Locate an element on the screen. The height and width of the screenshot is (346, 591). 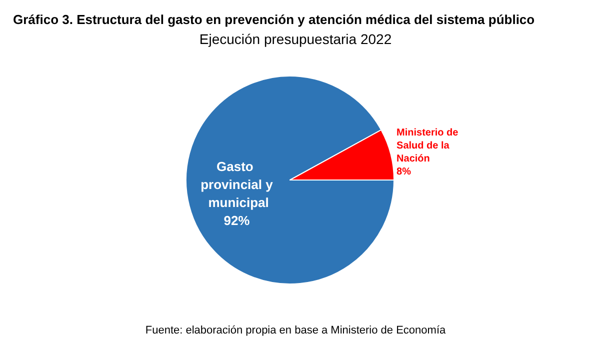
slice-label: Gasto provincial y municipal is located at coordinates (237, 184).